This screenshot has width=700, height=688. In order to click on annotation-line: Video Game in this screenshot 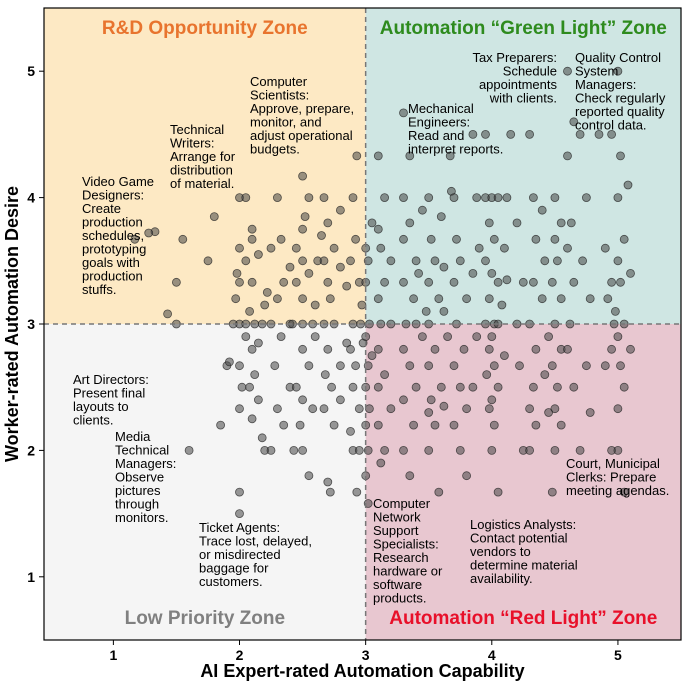, I will do `click(118, 181)`.